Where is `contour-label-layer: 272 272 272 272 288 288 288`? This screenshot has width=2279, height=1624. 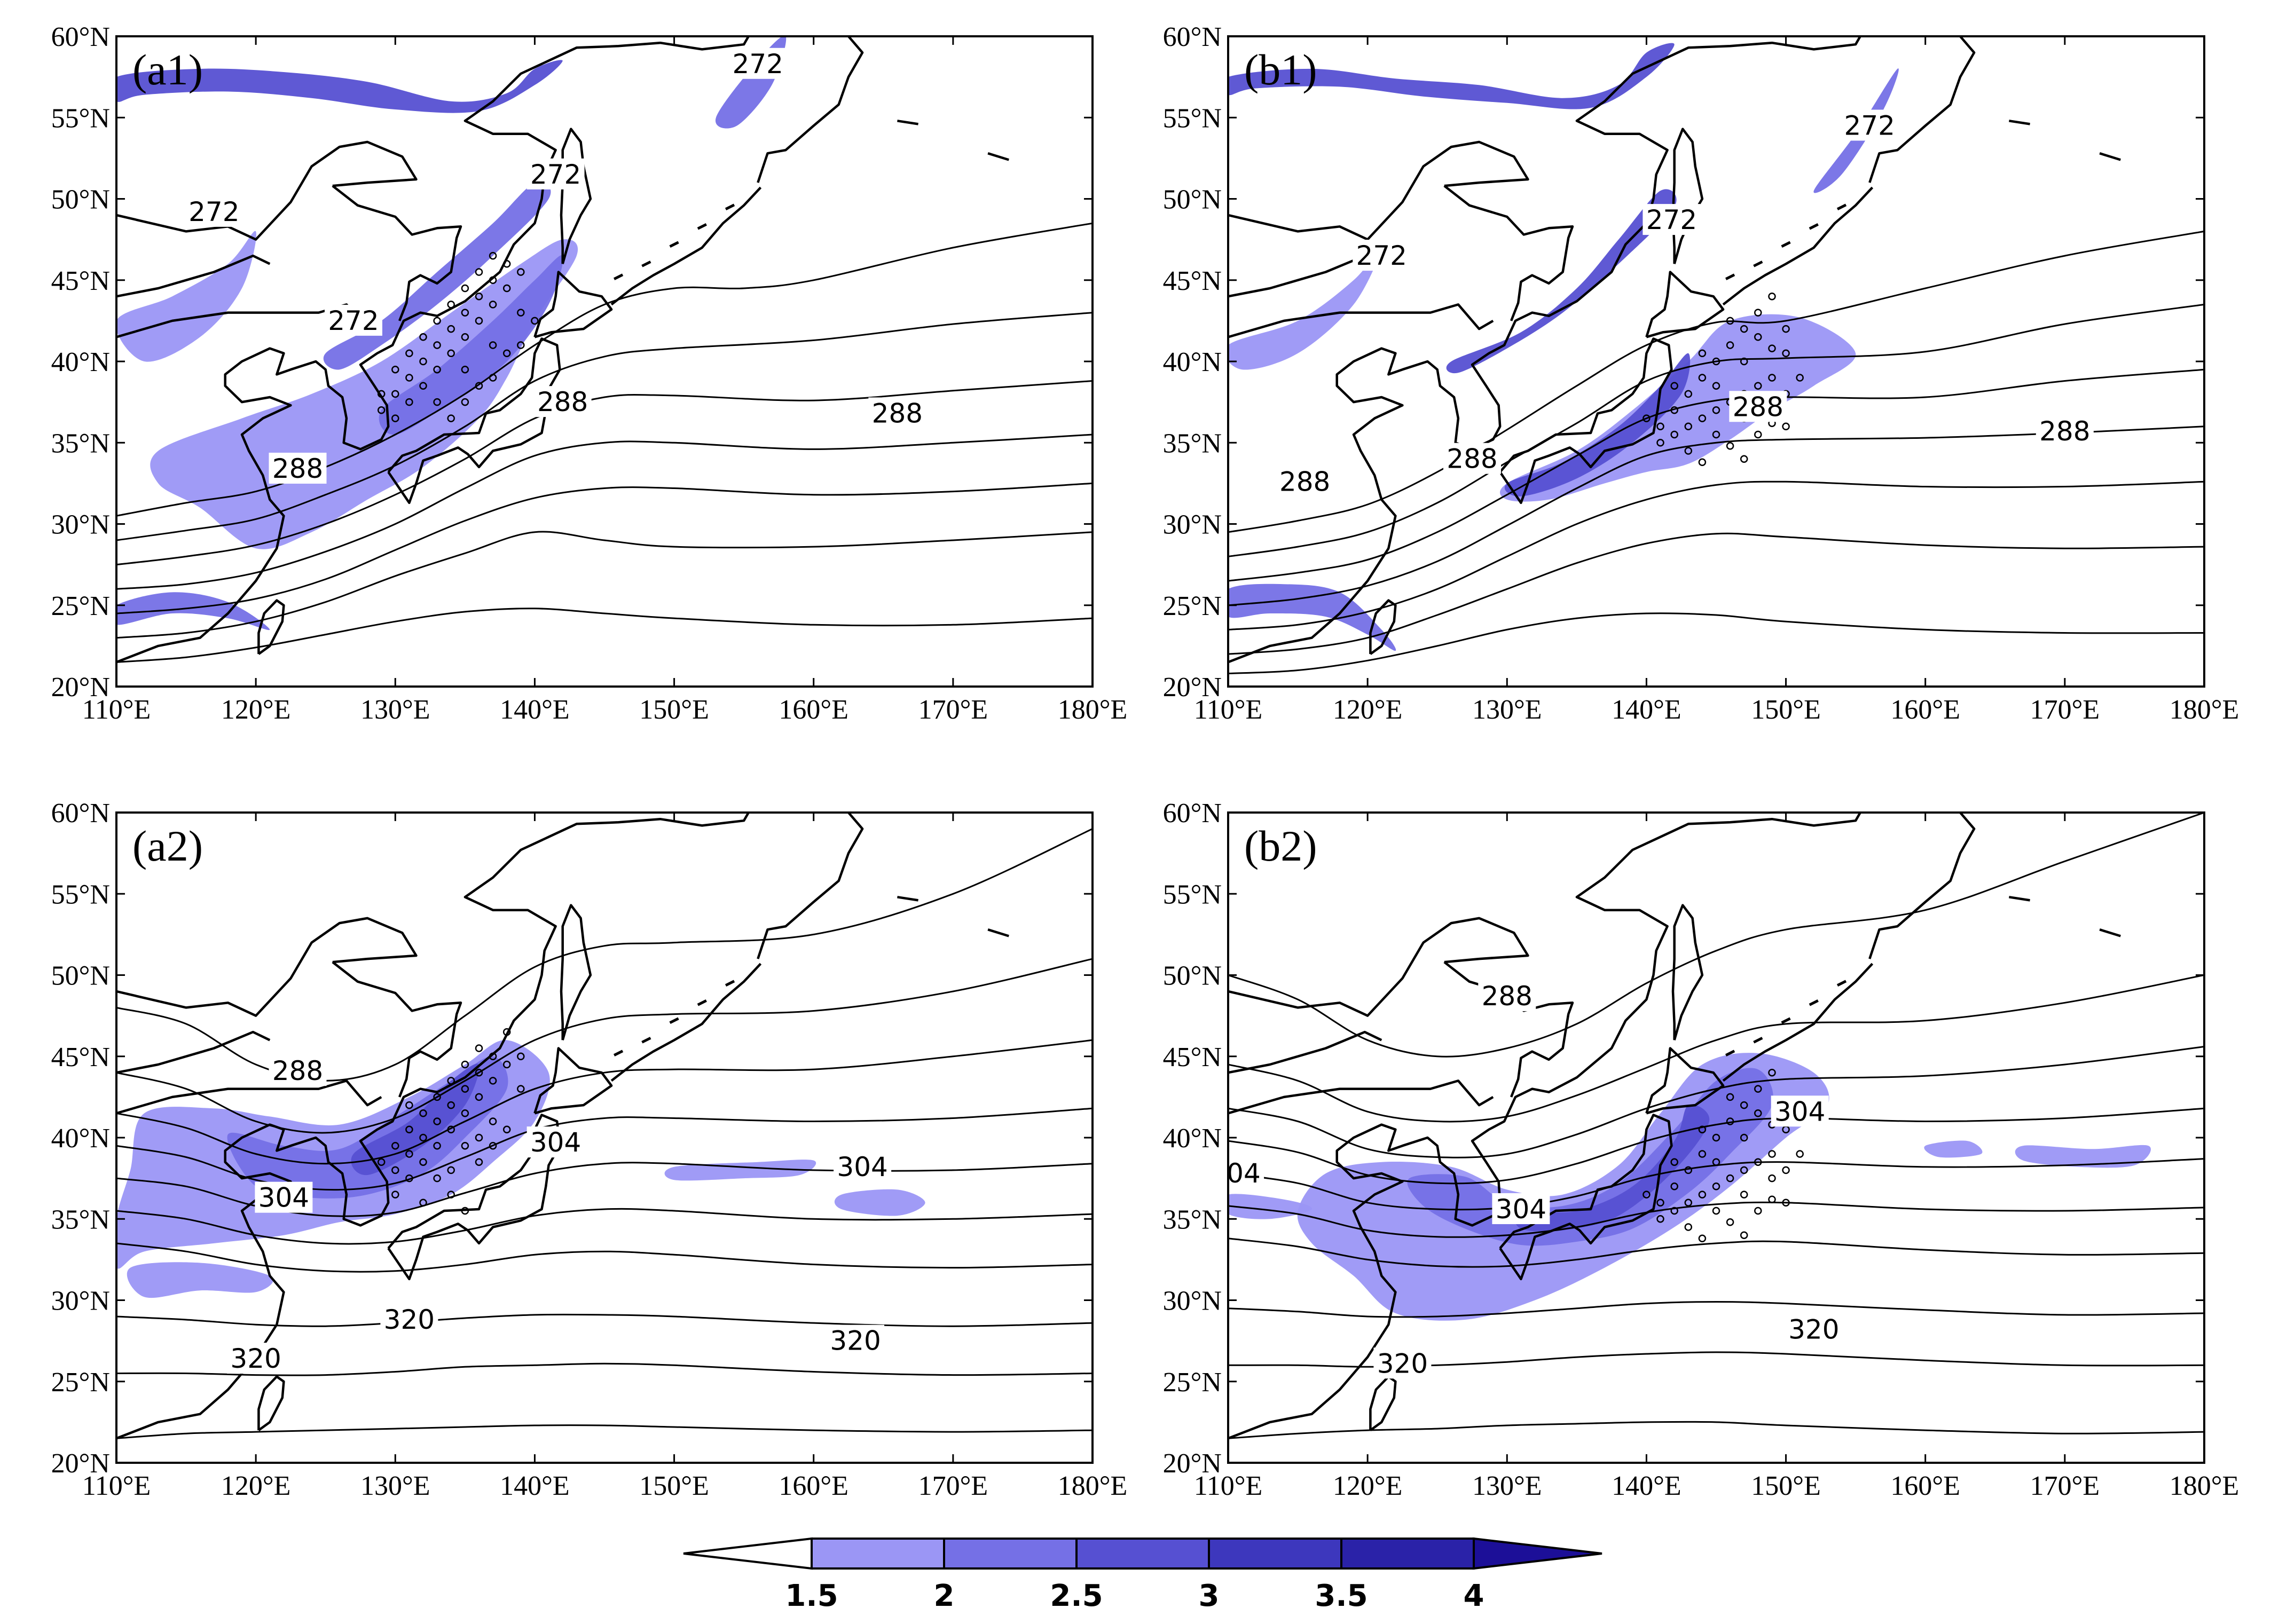
contour-label-layer: 272 272 272 272 288 288 288 is located at coordinates (555, 266).